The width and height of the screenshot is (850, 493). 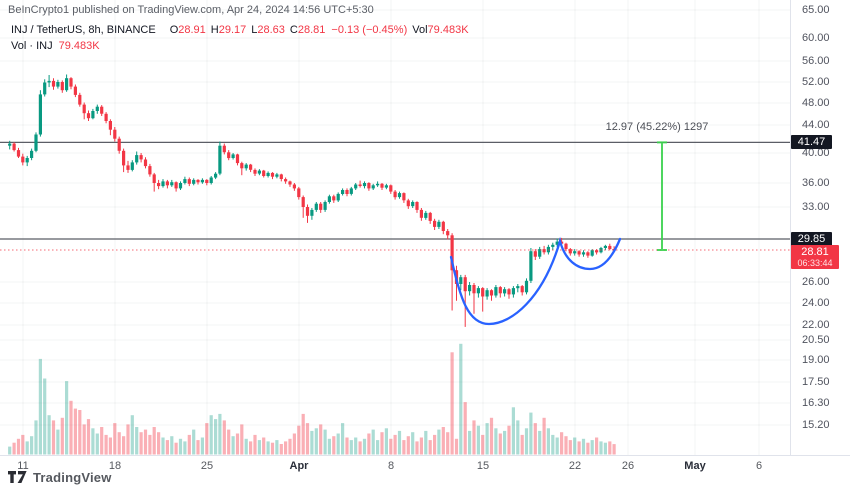 What do you see at coordinates (32, 46) in the screenshot?
I see `volume-series-title: Vol · INJ` at bounding box center [32, 46].